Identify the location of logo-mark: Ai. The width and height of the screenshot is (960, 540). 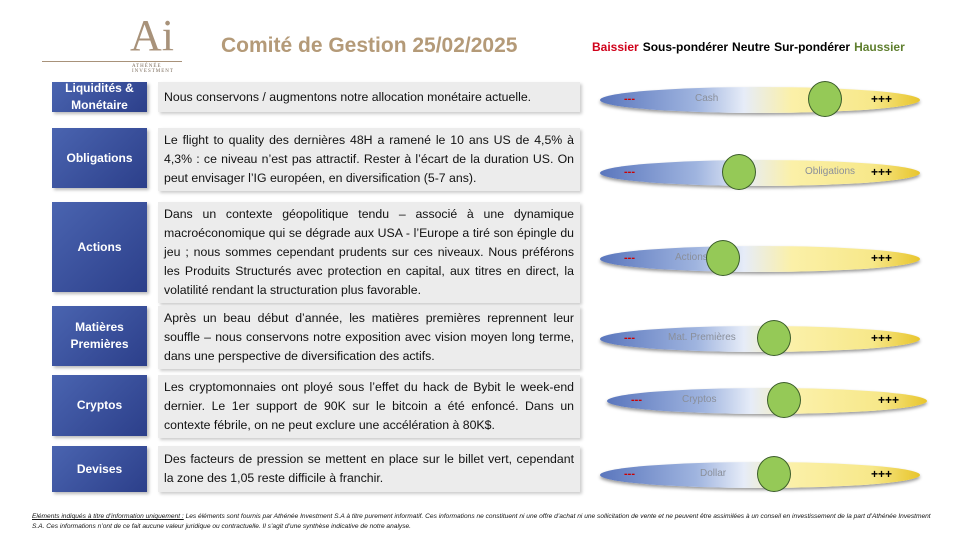
(152, 35).